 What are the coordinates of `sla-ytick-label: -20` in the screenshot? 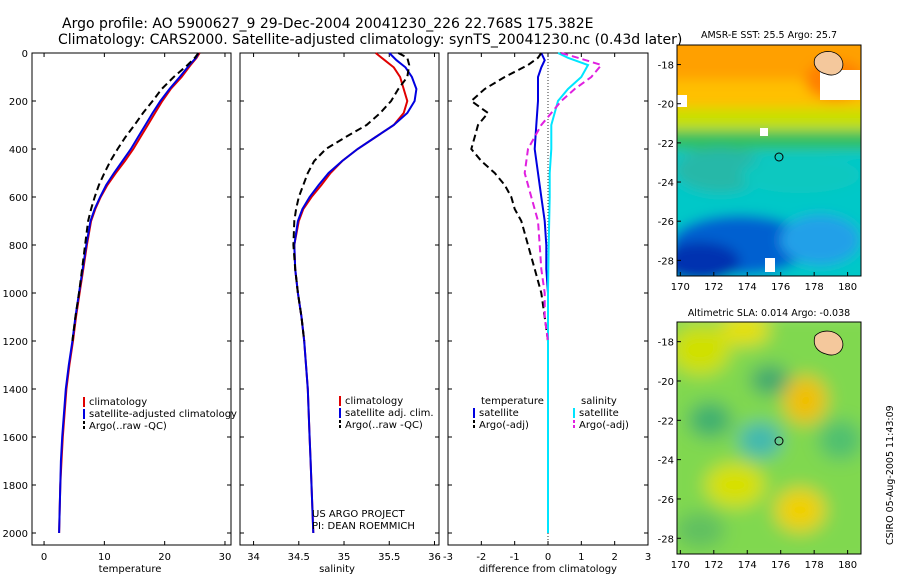 It's located at (666, 382).